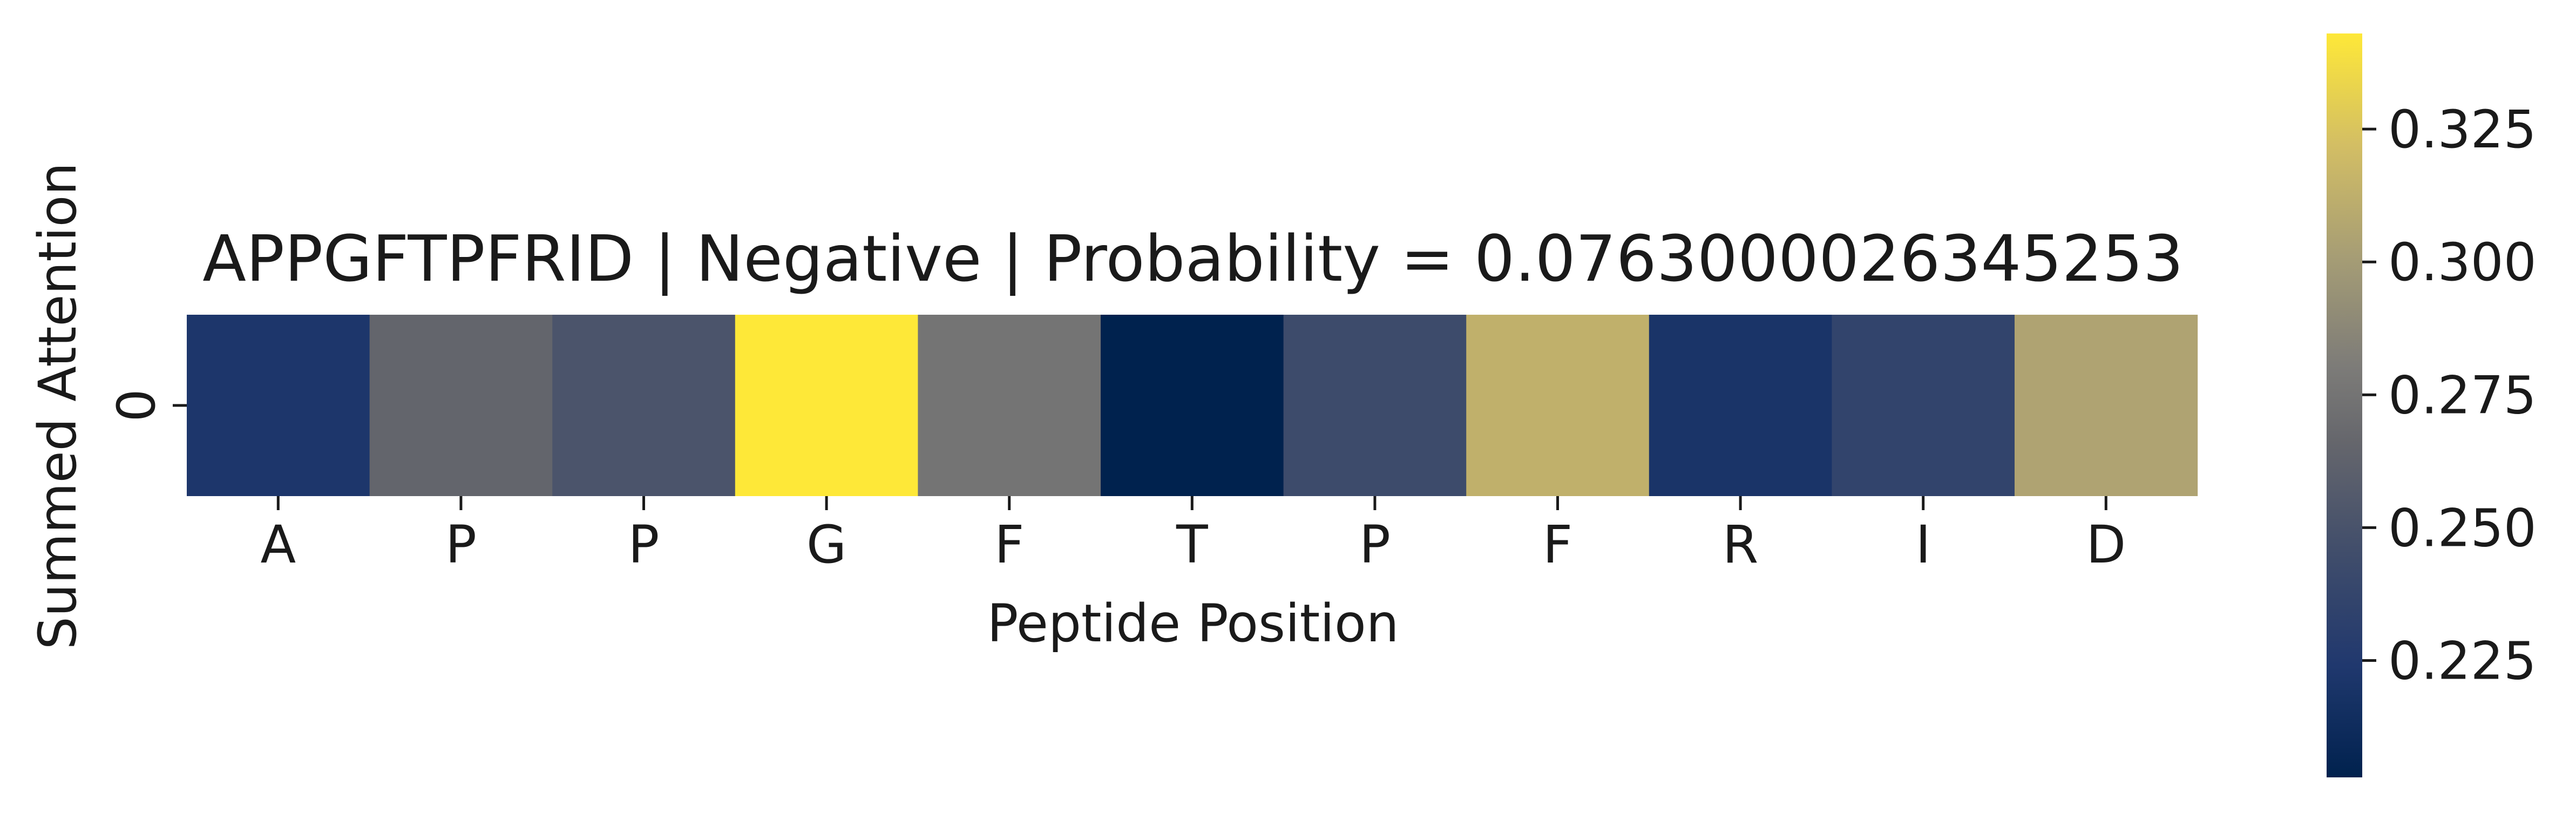 Image resolution: width=2576 pixels, height=813 pixels. Describe the element at coordinates (1192, 544) in the screenshot. I see `x-tick-label: T` at that location.